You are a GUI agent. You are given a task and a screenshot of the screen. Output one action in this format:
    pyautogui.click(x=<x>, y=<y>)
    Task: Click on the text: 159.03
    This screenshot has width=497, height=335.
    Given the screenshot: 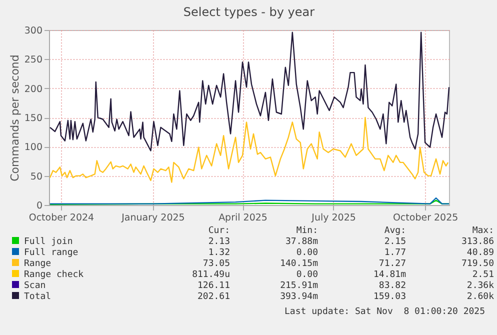 What is the action you would take?
    pyautogui.click(x=389, y=297)
    